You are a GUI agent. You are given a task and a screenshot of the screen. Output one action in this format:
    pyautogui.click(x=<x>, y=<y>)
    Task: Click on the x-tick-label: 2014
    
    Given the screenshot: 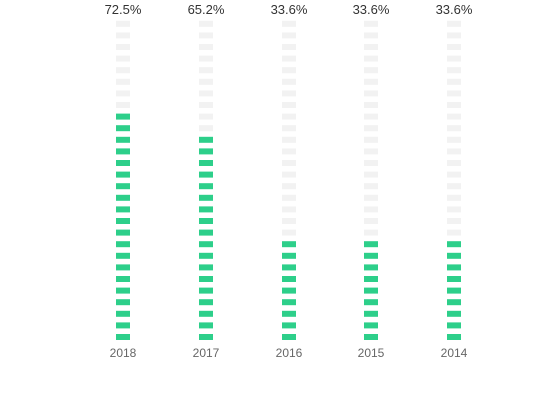 What is the action you would take?
    pyautogui.click(x=454, y=353)
    